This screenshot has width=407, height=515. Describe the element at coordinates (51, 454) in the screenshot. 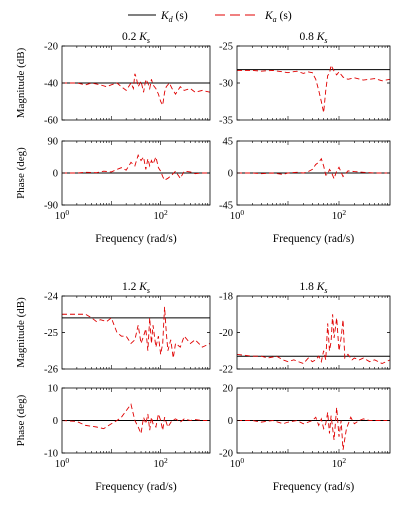

I see `y-tick-label: -10` at that location.